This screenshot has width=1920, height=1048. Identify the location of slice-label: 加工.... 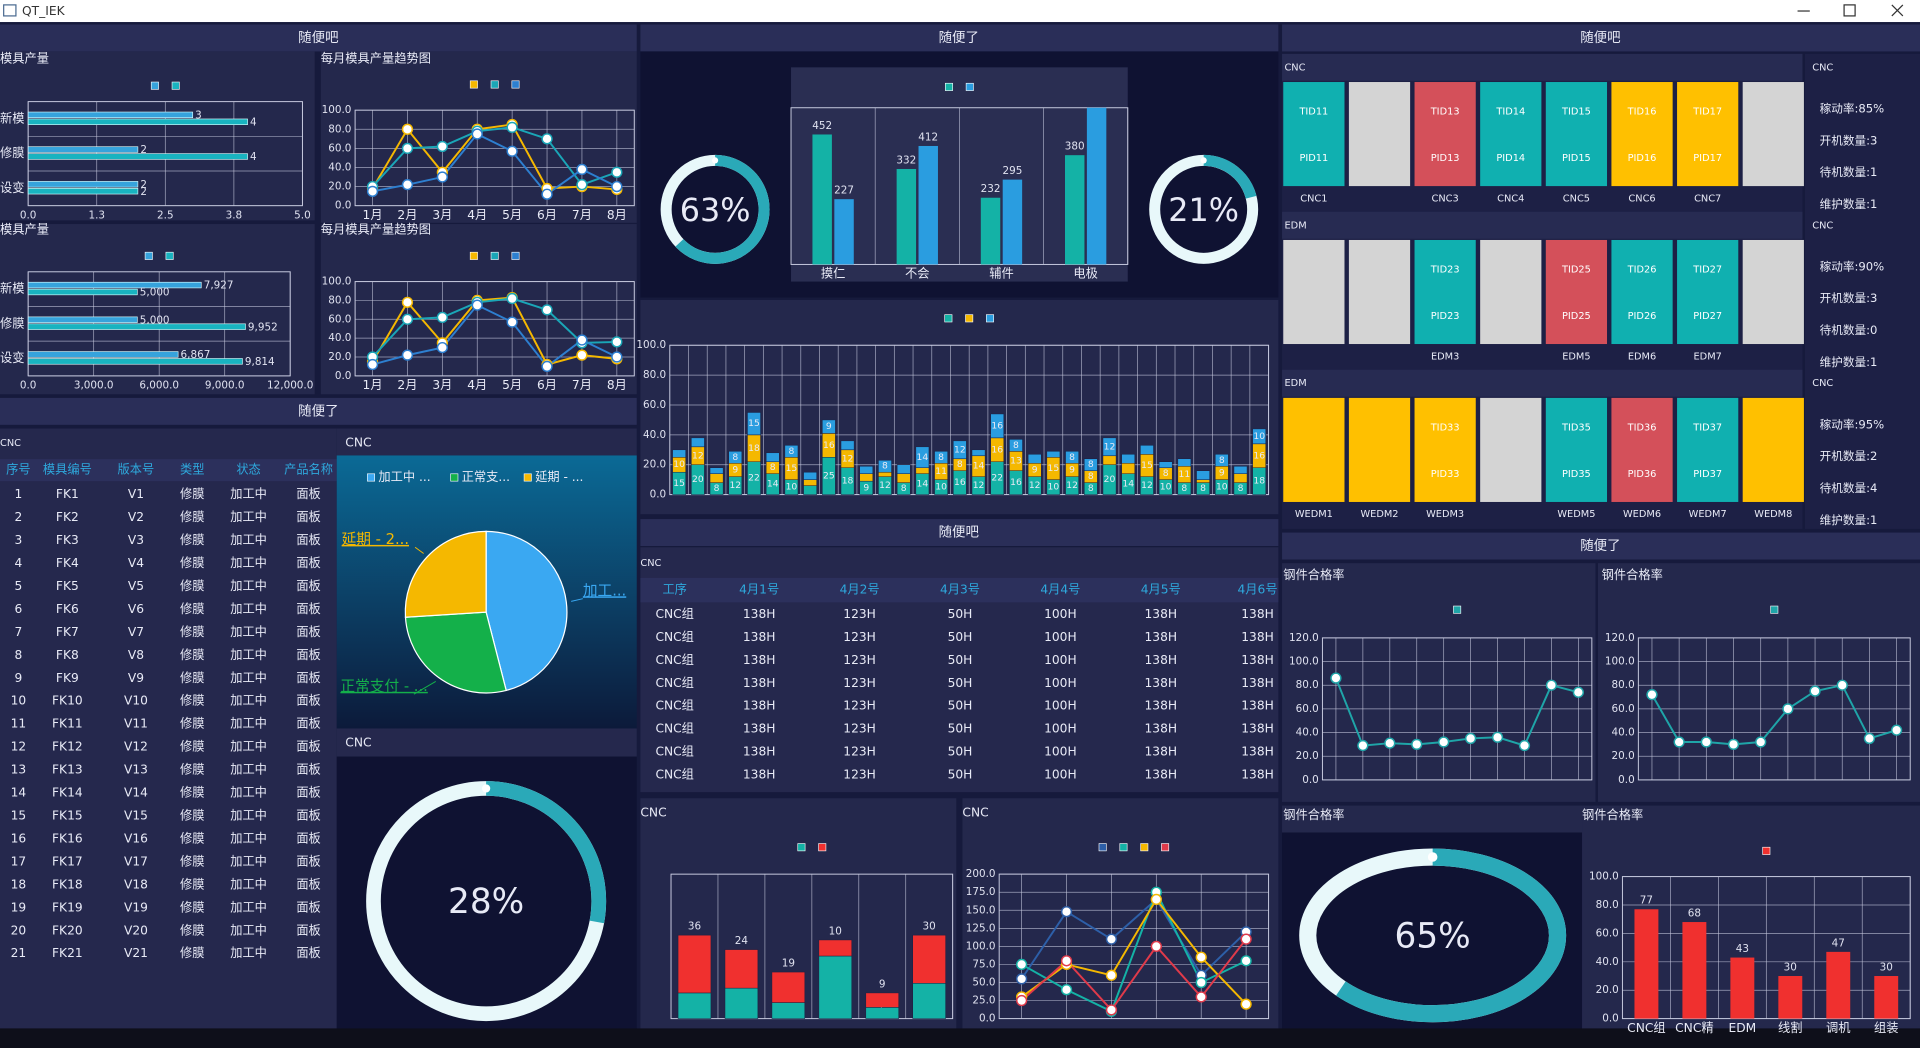
(604, 590).